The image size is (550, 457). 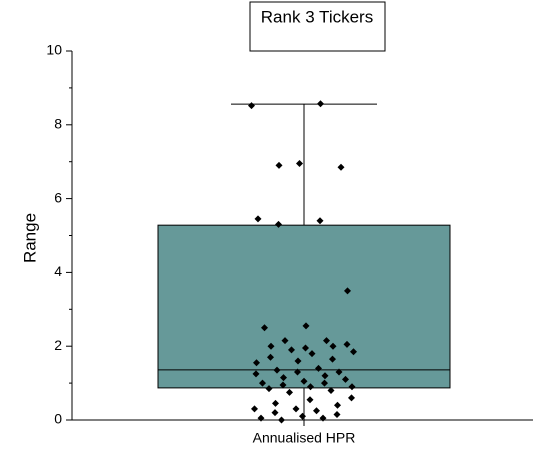 What do you see at coordinates (58, 345) in the screenshot?
I see `y-tick-label: 2` at bounding box center [58, 345].